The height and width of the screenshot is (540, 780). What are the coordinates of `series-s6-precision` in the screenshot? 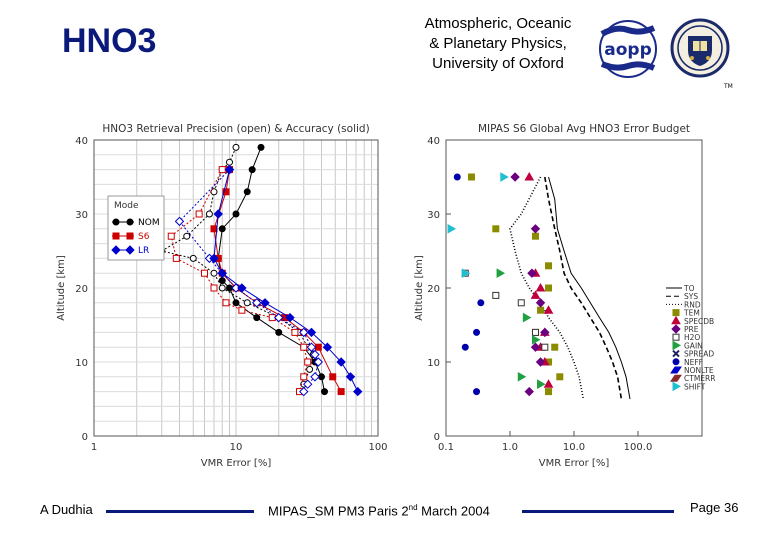 It's located at (239, 281).